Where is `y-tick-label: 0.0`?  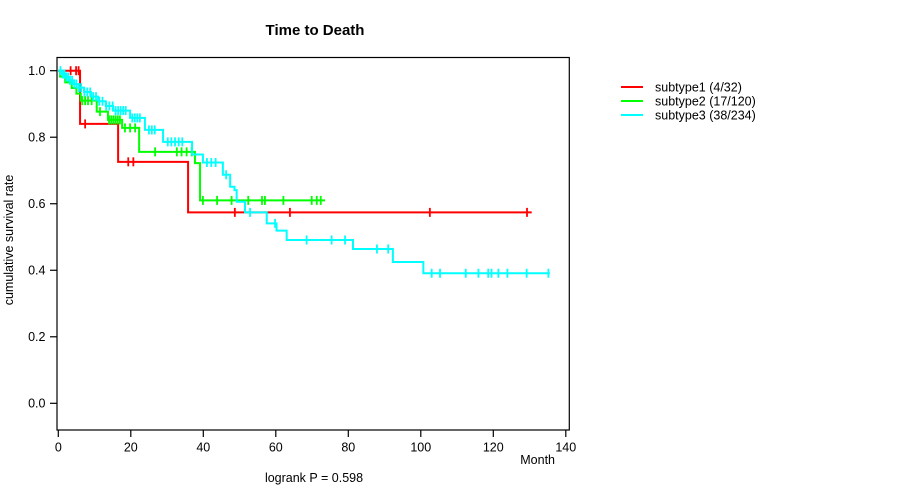 y-tick-label: 0.0 is located at coordinates (36, 404).